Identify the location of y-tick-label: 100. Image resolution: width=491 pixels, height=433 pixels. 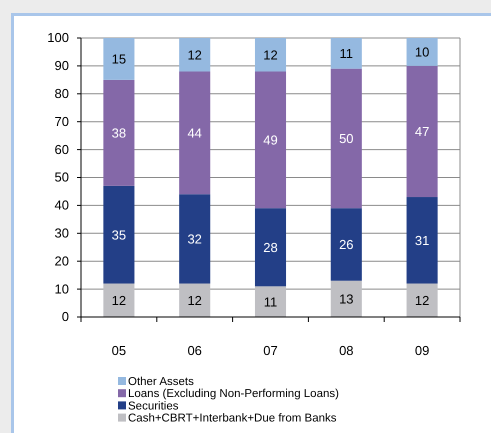
(58, 38).